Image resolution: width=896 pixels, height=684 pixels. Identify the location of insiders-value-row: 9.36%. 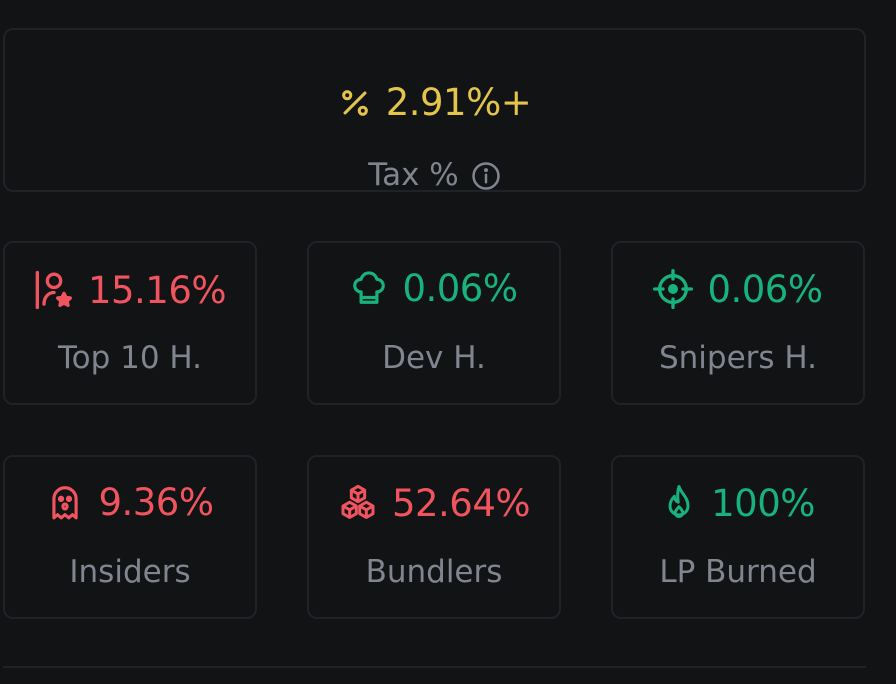
(130, 502).